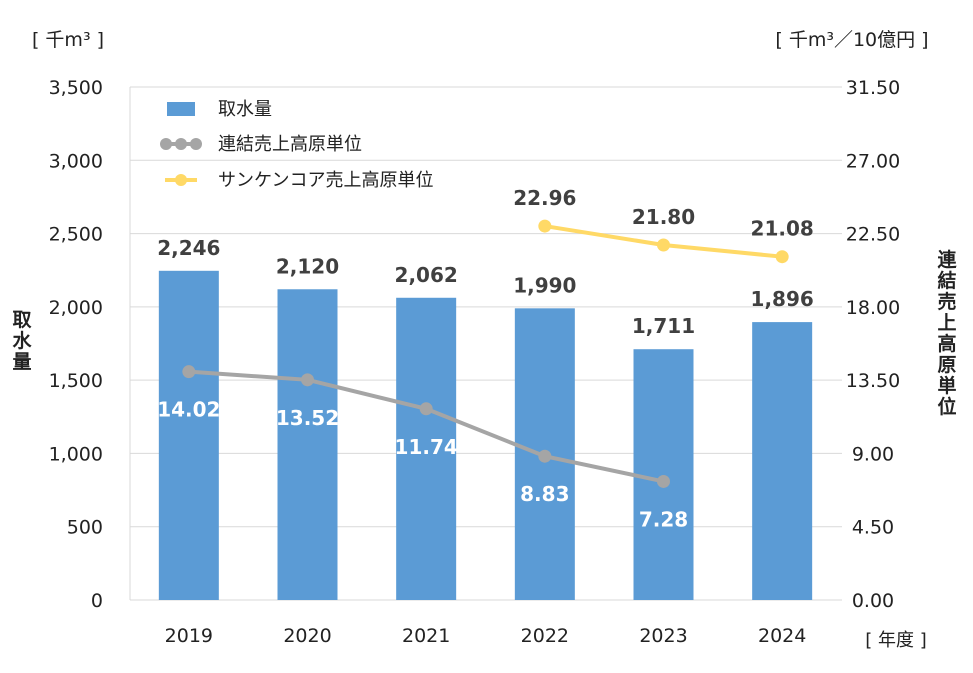  Describe the element at coordinates (873, 528) in the screenshot. I see `right-tick-label: 4.50` at that location.